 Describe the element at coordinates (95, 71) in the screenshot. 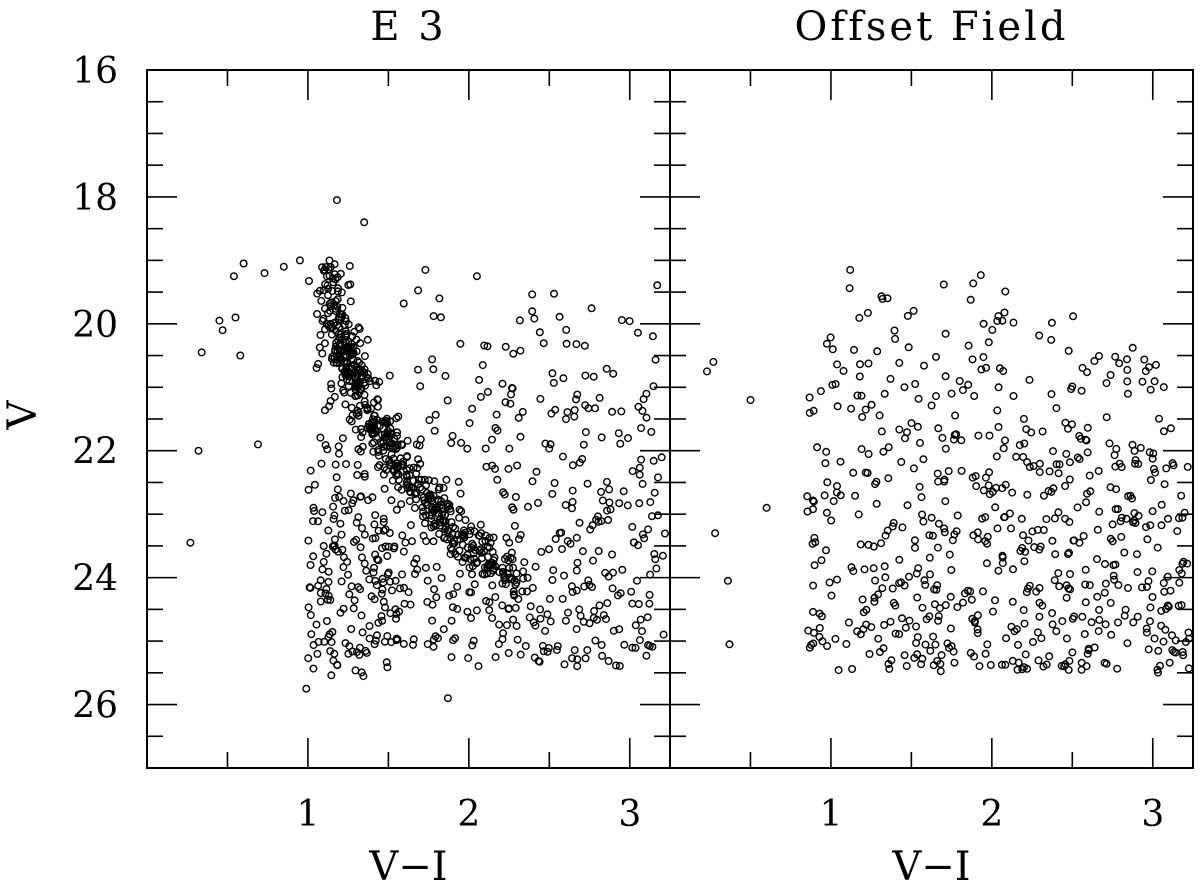

I see `y-tick-label: 16` at that location.